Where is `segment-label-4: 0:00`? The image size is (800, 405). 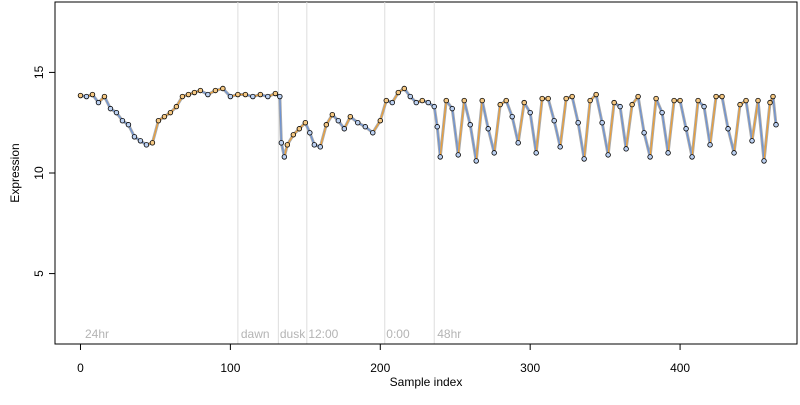 segment-label-4: 0:00 is located at coordinates (398, 334).